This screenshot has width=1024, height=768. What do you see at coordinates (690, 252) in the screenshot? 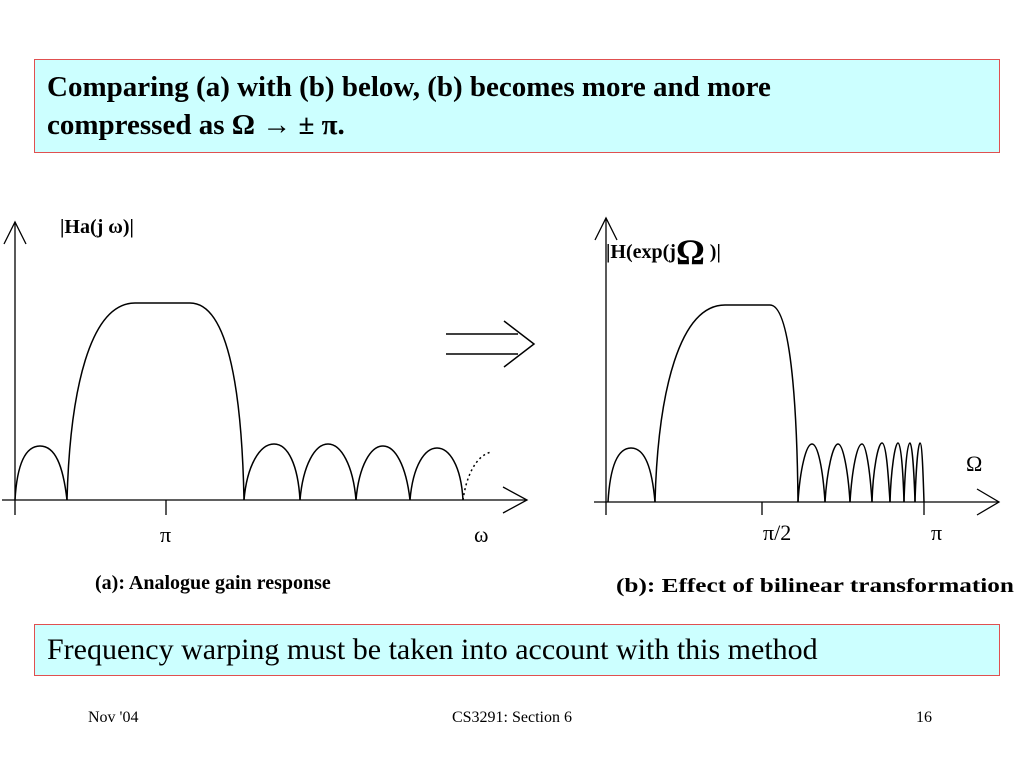
I see `panel-b-ylabel-omega: Ω` at bounding box center [690, 252].